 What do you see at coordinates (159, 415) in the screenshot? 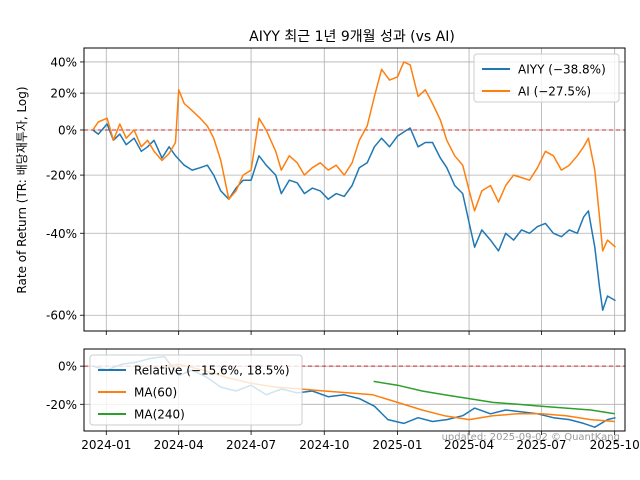
I see `legend-entry: MA(240)` at bounding box center [159, 415].